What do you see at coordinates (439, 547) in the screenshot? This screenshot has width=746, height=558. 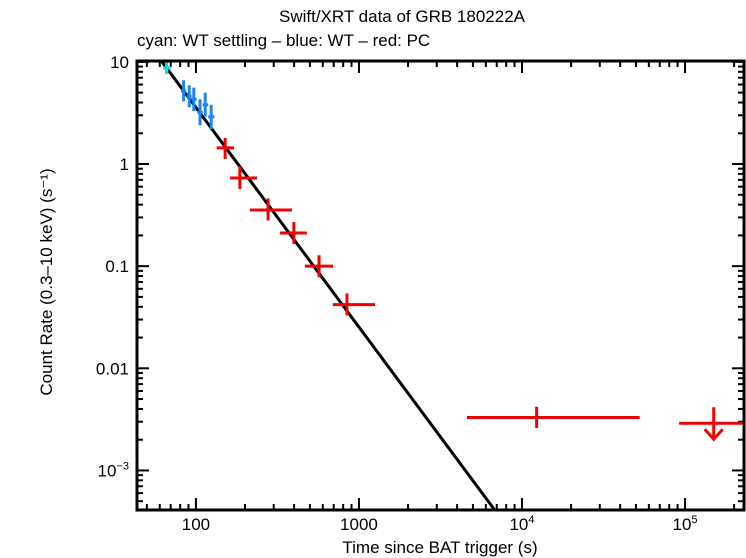 I see `x-axis-label: Time since BAT trigger (s)` at bounding box center [439, 547].